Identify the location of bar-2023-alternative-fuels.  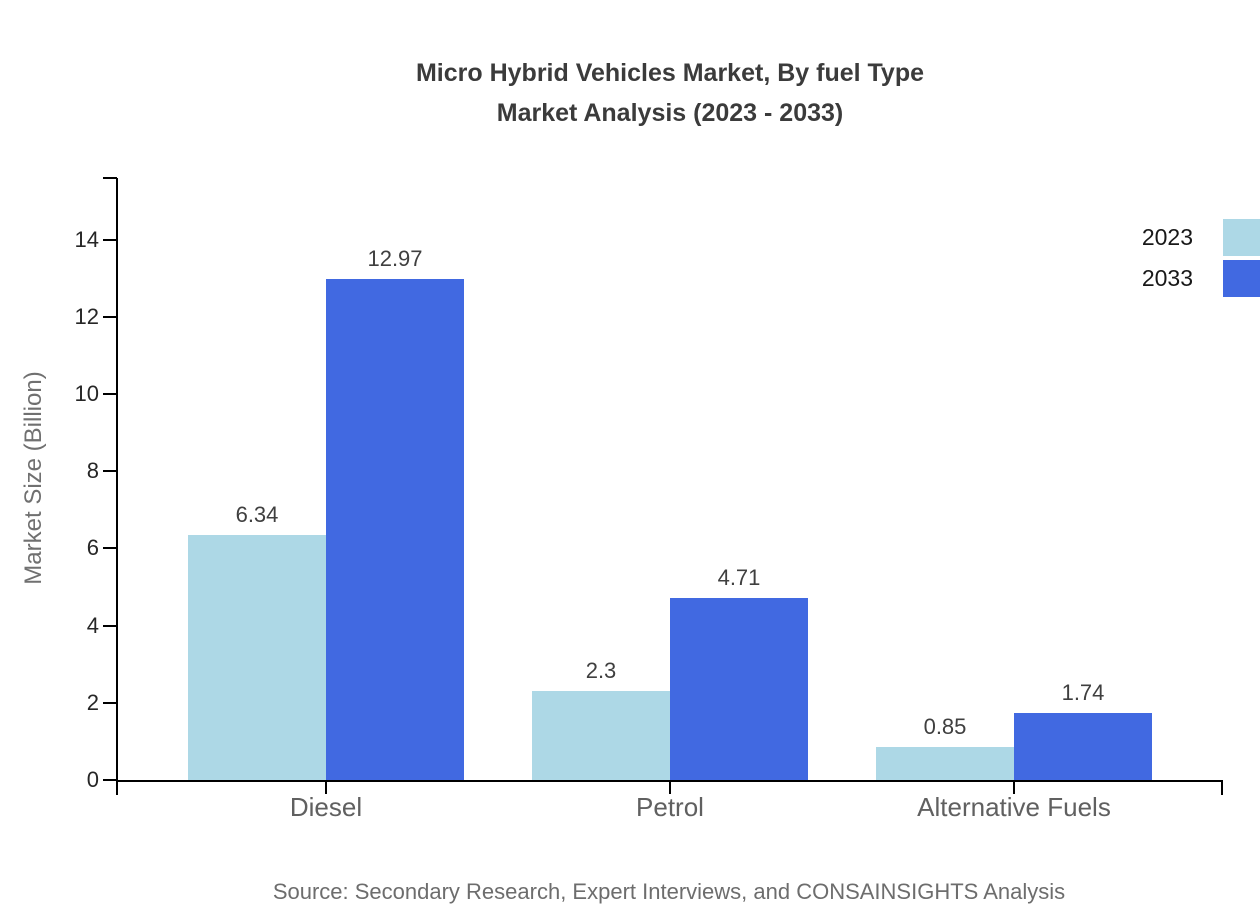
(945, 763).